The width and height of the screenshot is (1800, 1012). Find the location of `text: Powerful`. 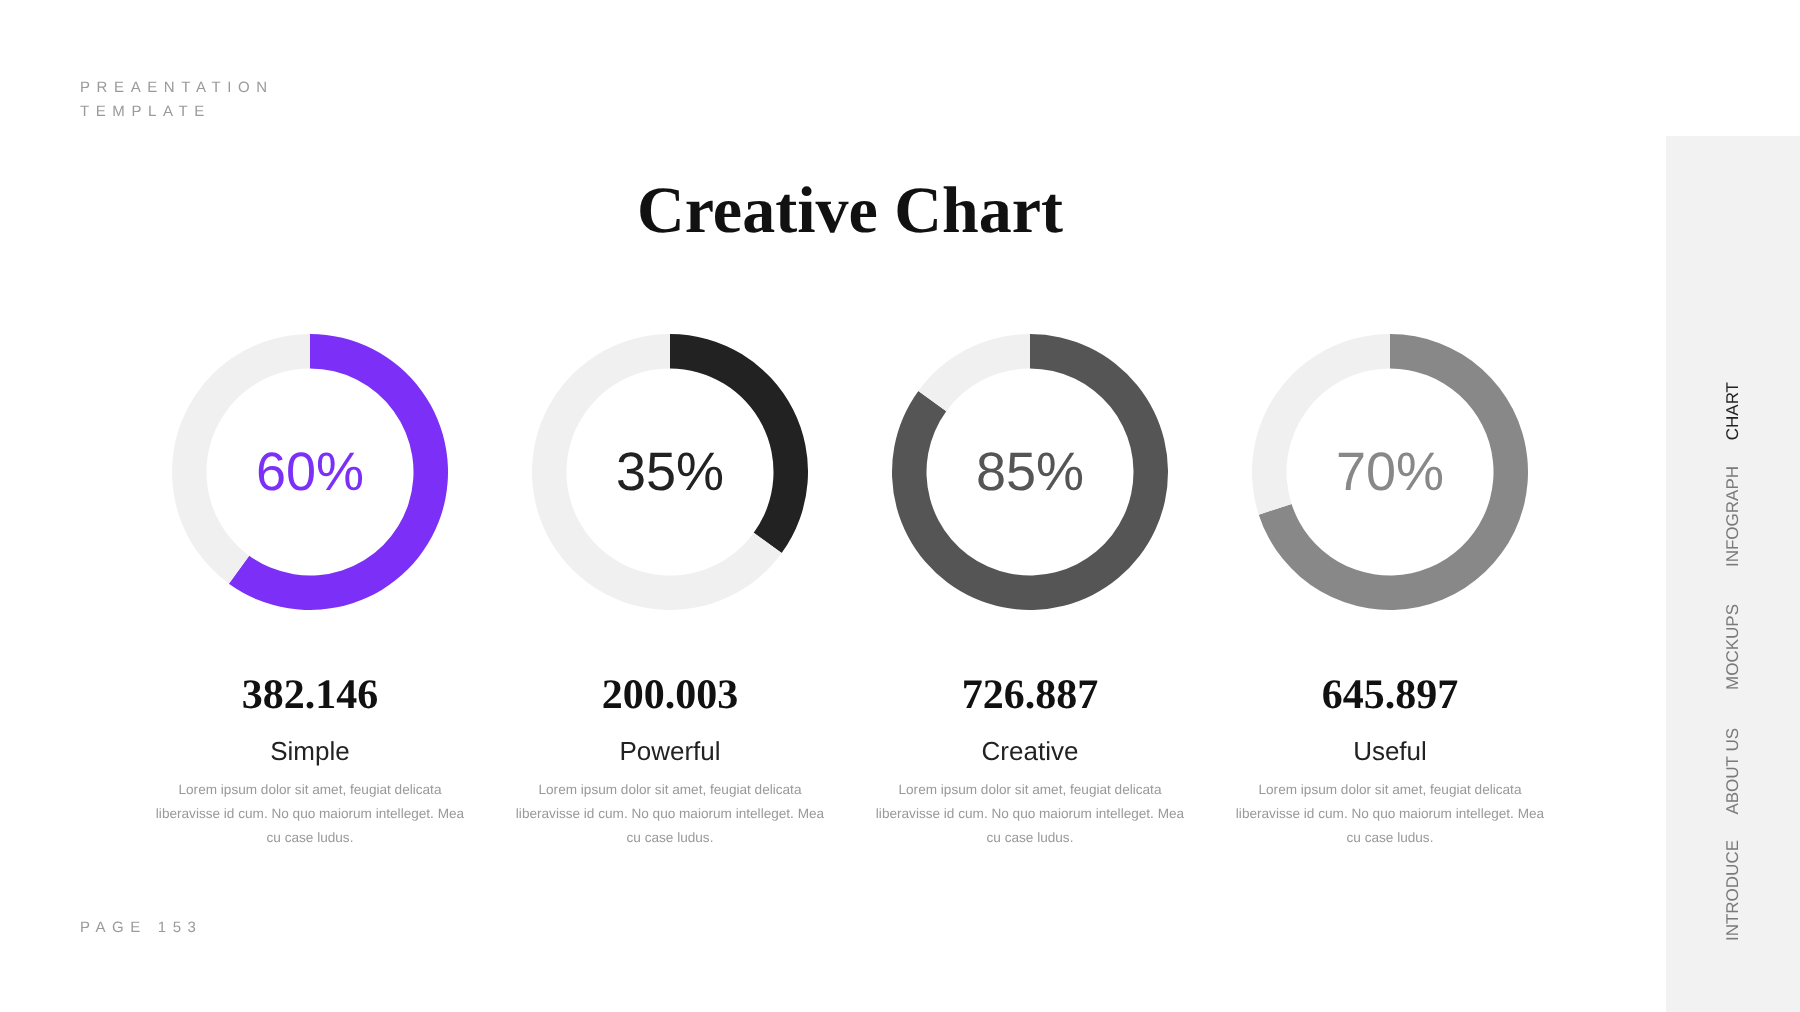

text: Powerful is located at coordinates (670, 752).